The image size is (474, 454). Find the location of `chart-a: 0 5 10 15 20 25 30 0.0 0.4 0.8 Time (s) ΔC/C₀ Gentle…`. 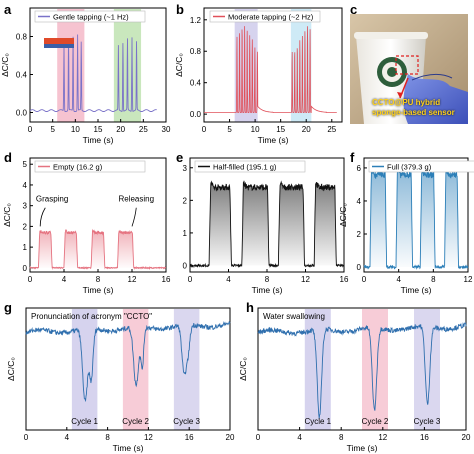

chart-a: 0 5 10 15 20 25 30 0.0 0.4 0.8 Time (s) ΔC/C₀ Gentle… is located at coordinates (85, 76).